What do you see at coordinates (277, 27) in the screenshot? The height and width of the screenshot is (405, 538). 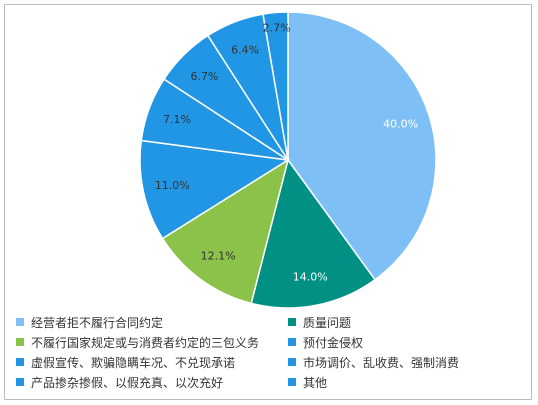 I see `pie-slice-label-7: 2.7%` at bounding box center [277, 27].